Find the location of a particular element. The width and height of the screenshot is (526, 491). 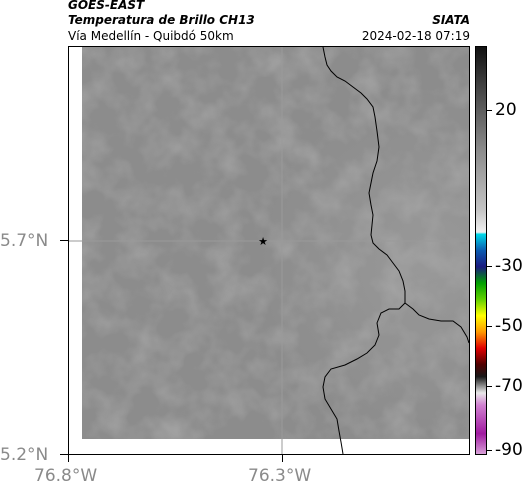

colorbar is located at coordinates (481, 250).